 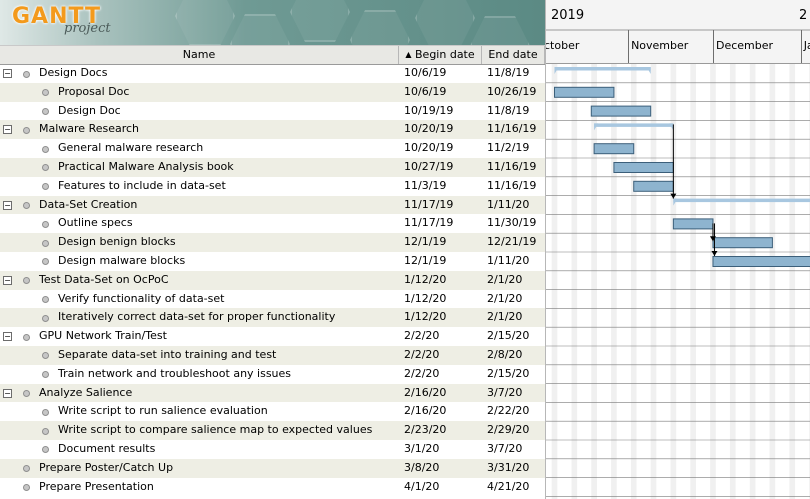 What do you see at coordinates (272, 92) in the screenshot?
I see `table-row: Proposal Doc 10/6/19 10/26/19` at bounding box center [272, 92].